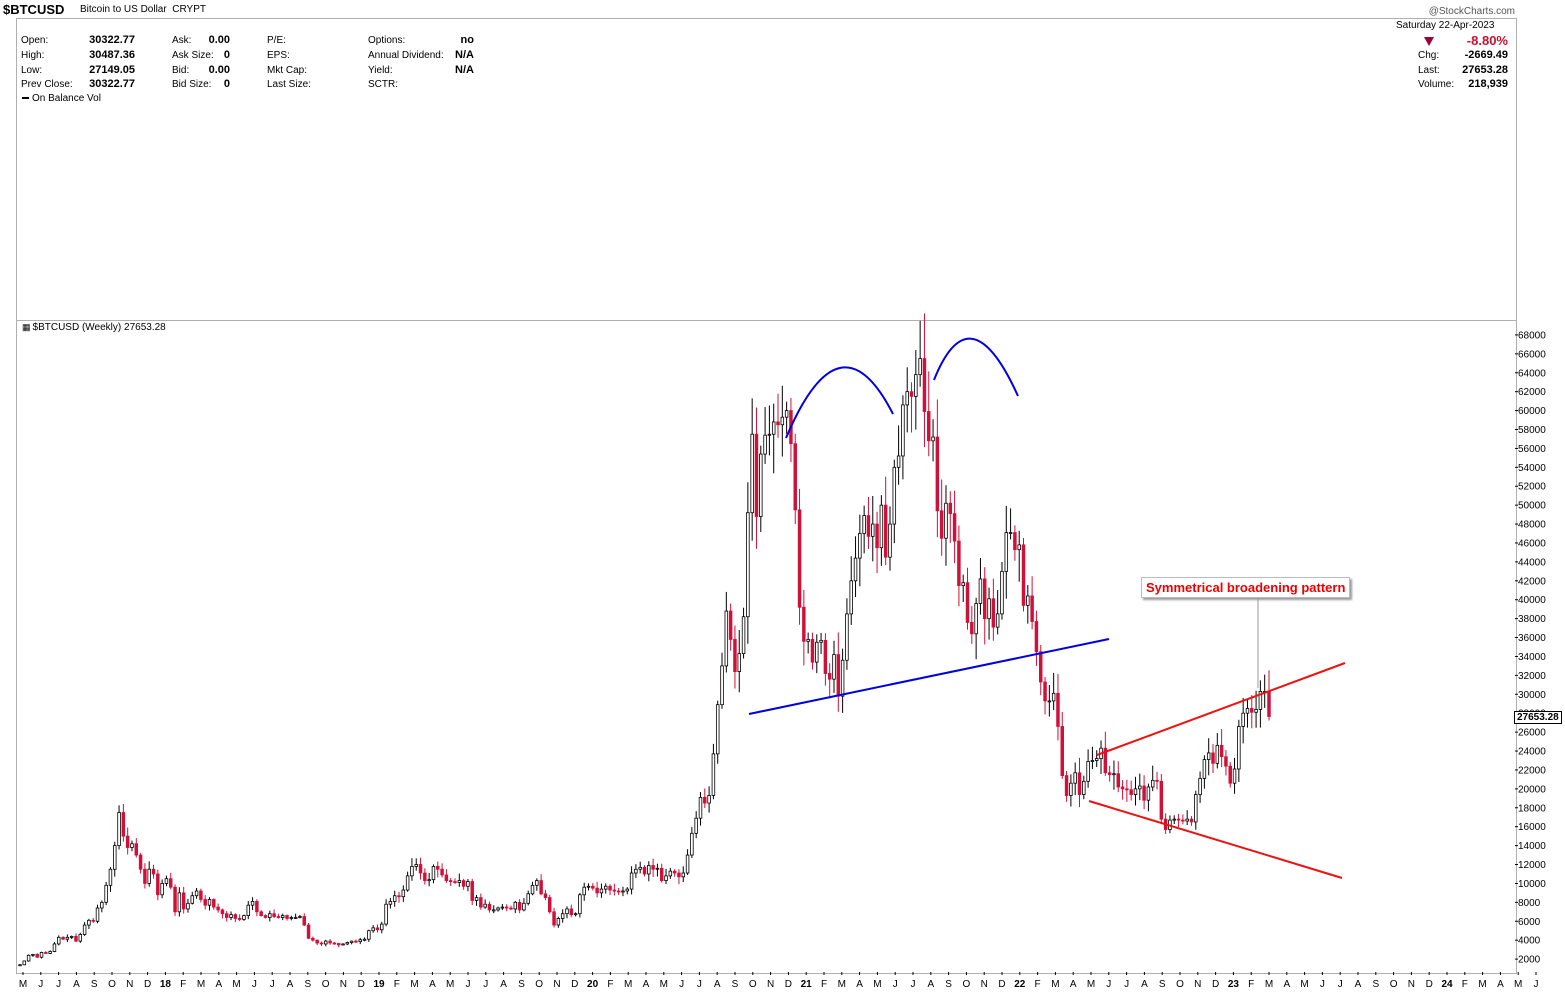  I want to click on dividend-label: Annual Dividend:, so click(406, 55).